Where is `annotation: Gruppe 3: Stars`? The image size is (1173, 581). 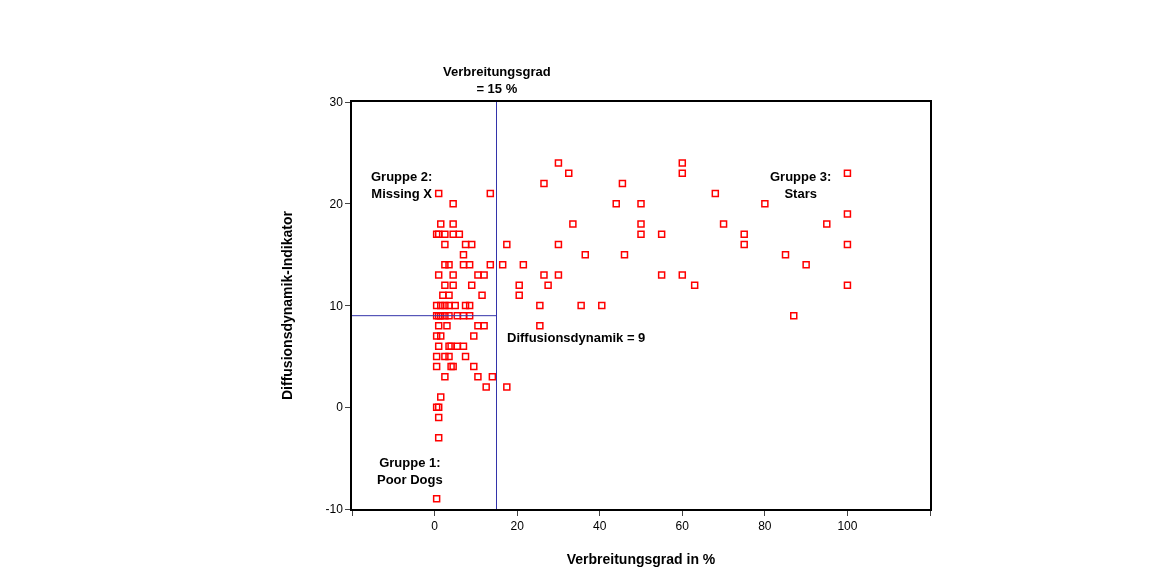 annotation: Gruppe 3: Stars is located at coordinates (801, 185).